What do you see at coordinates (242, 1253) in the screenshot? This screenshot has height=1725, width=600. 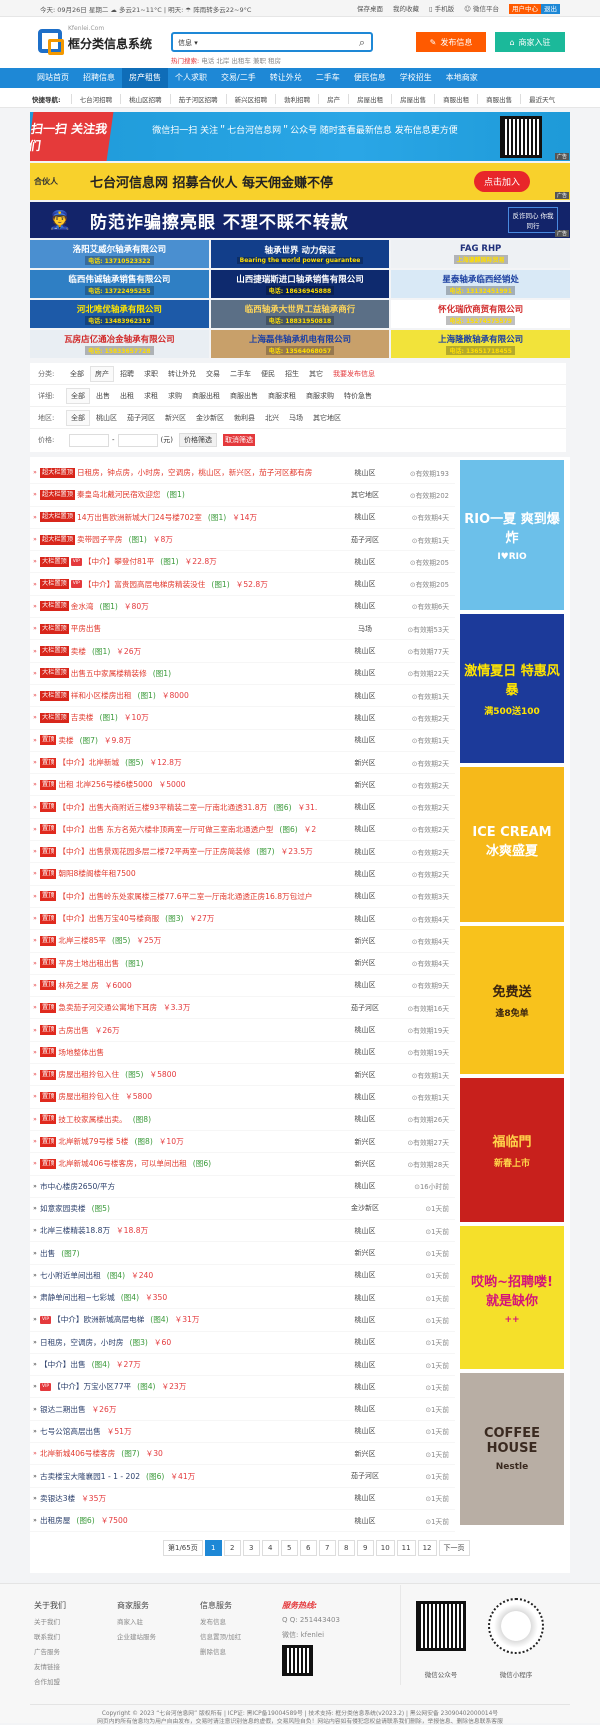 I see `listing-row: » 出售 (图7) 新兴区 ⊙1天前` at bounding box center [242, 1253].